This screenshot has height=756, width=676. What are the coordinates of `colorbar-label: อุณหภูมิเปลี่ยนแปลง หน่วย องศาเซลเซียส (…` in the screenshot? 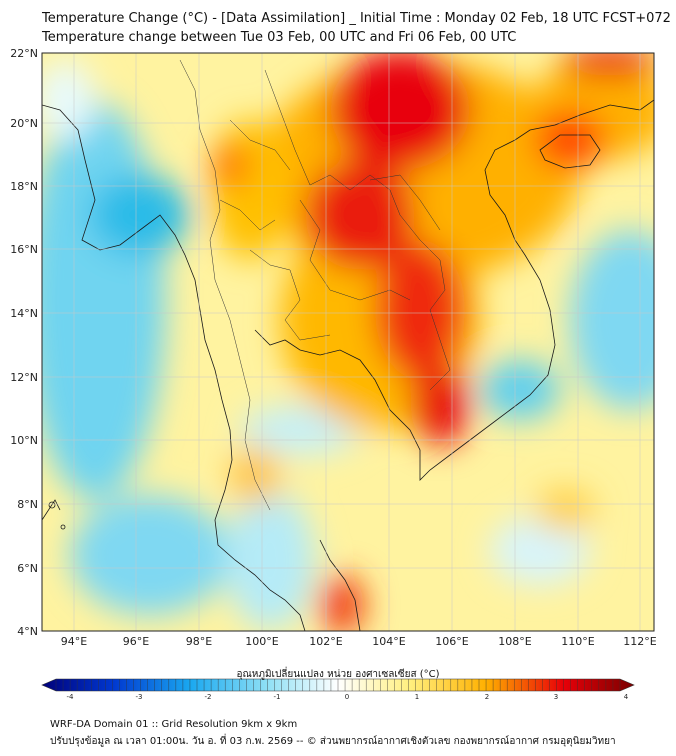 It's located at (338, 674).